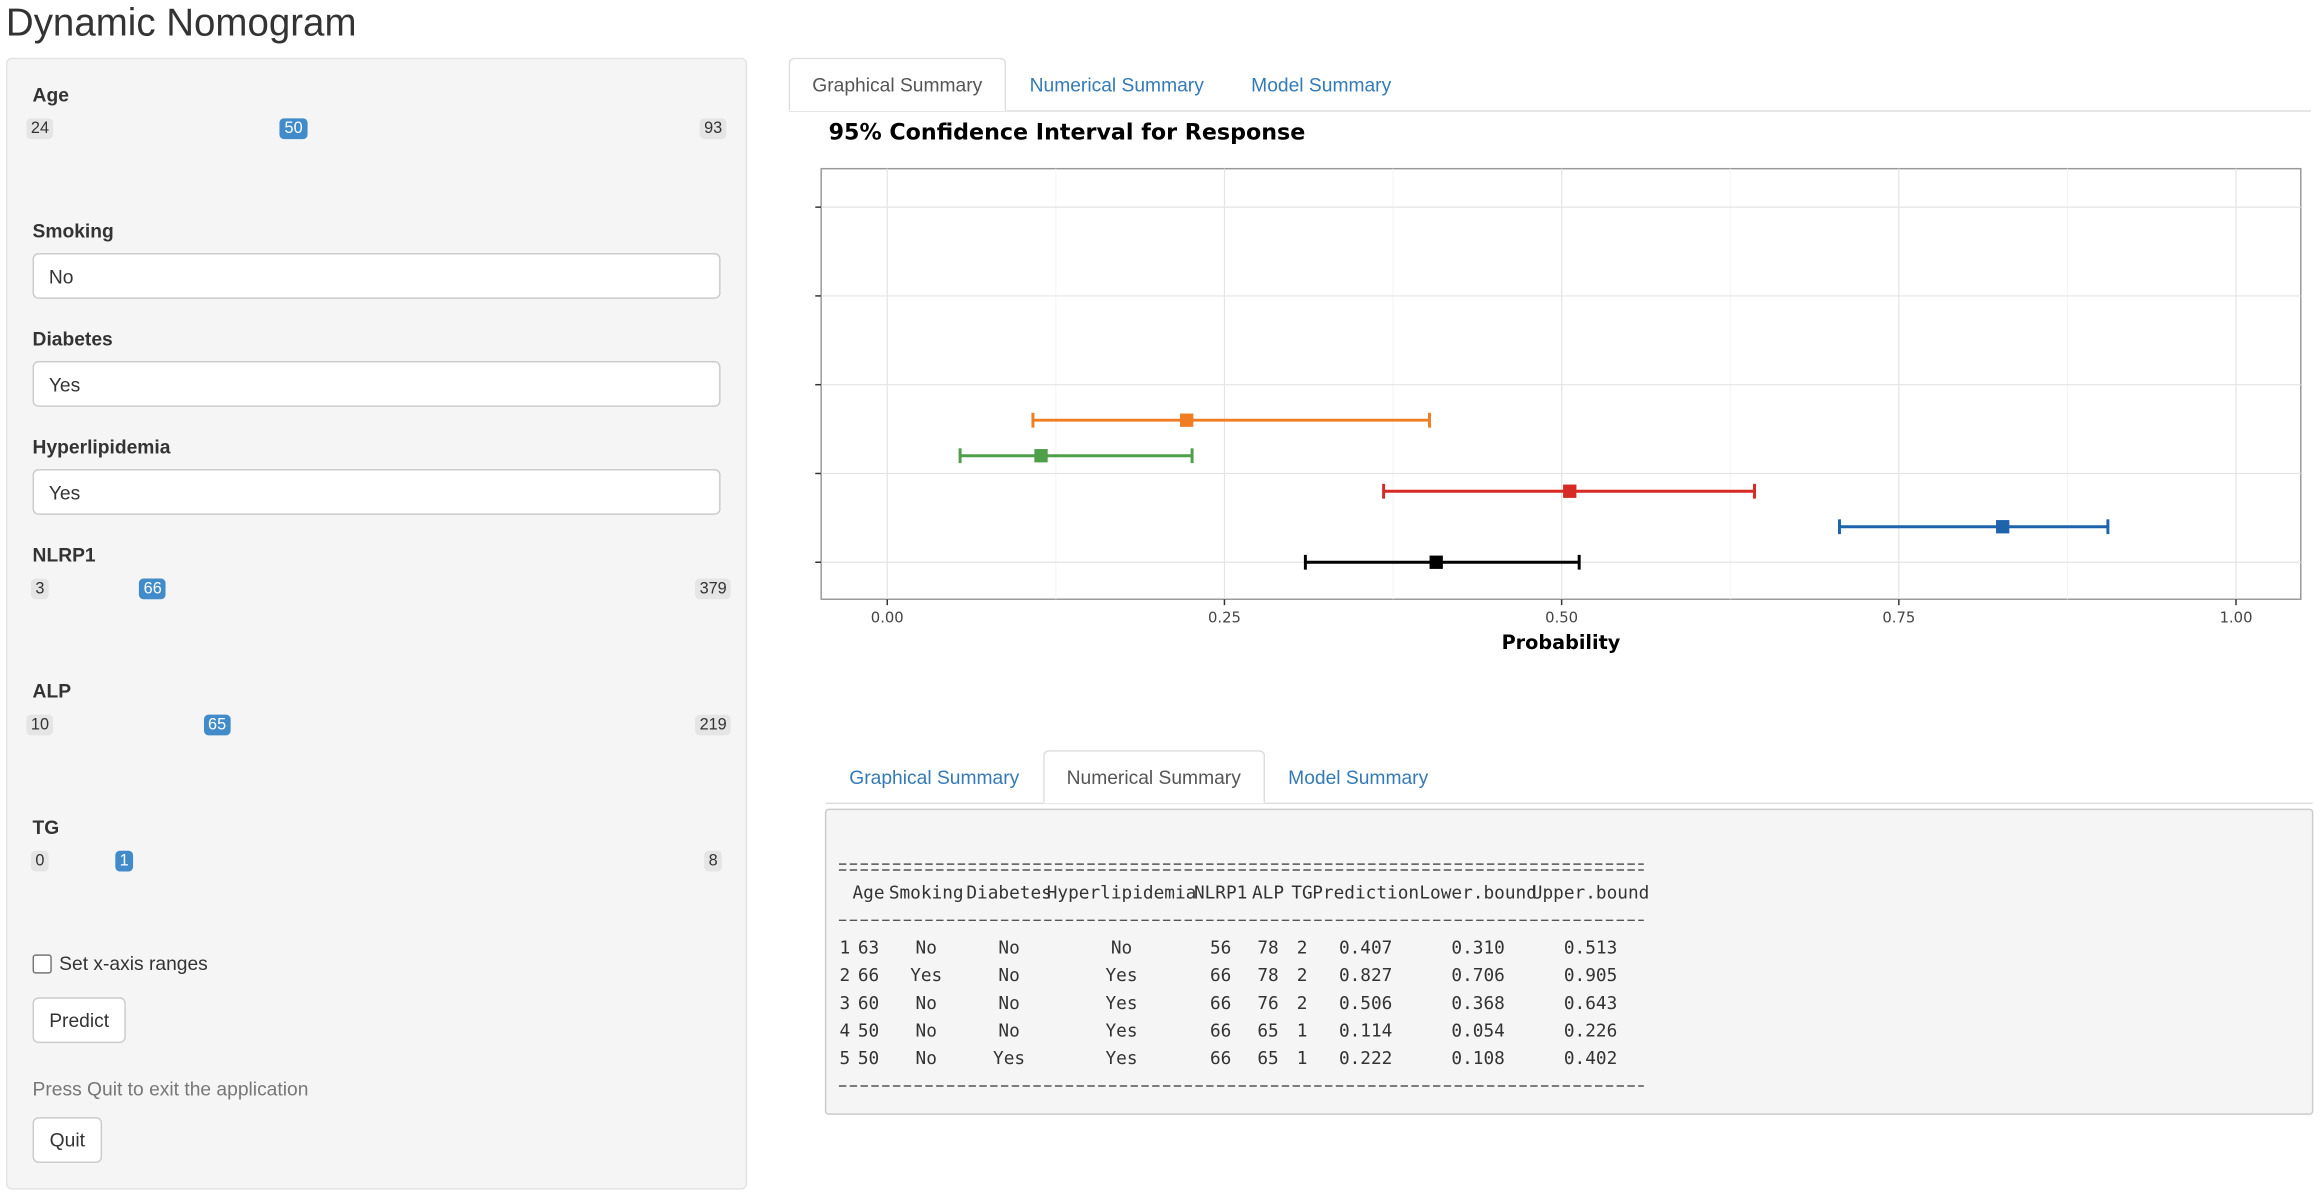 Image resolution: width=2320 pixels, height=1197 pixels. Describe the element at coordinates (713, 129) in the screenshot. I see `slider-max: 93` at that location.